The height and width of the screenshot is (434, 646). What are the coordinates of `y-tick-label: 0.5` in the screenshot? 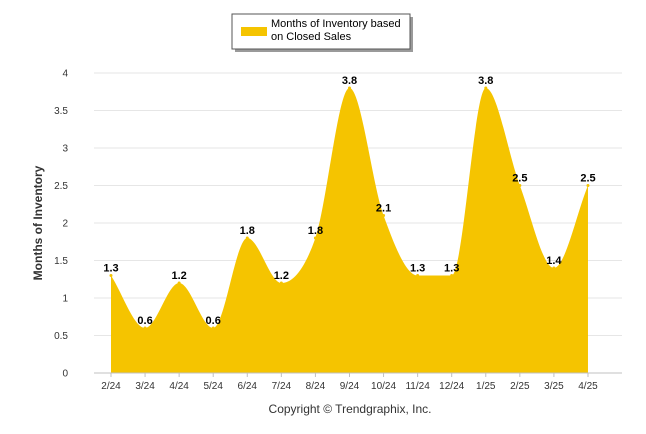 It's located at (61, 336).